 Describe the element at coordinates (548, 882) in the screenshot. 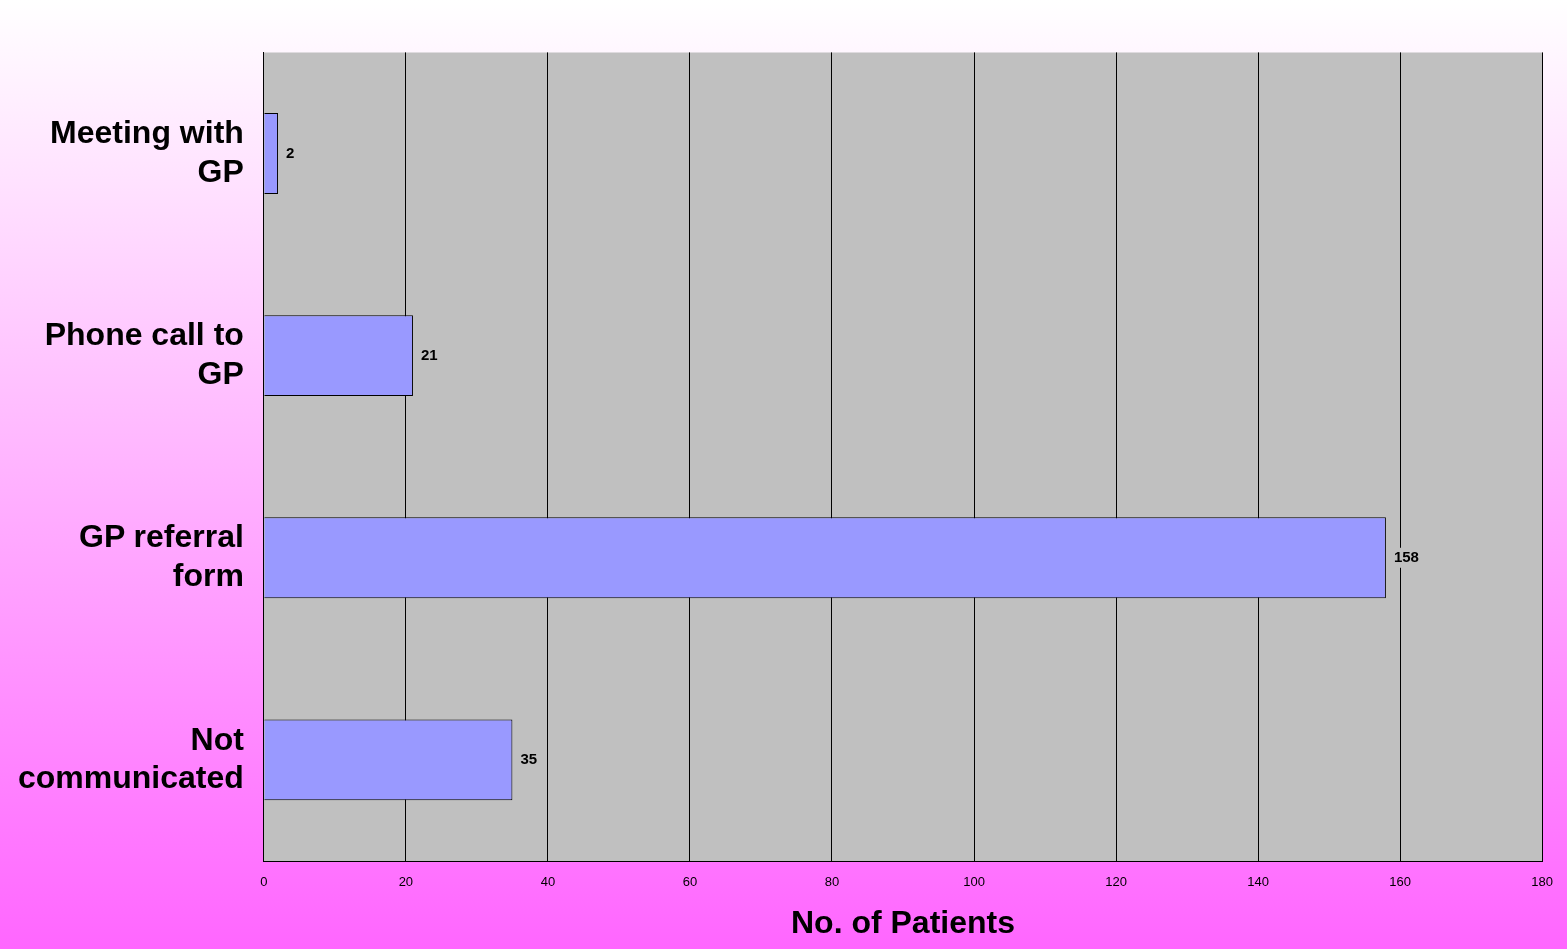

I see `x-tick-label: 40` at that location.